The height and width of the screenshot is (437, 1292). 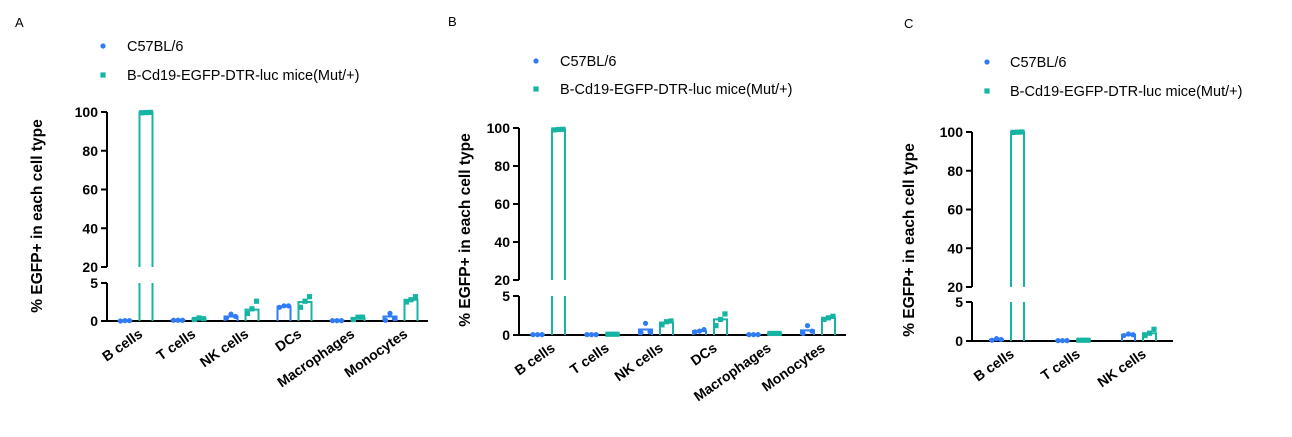 What do you see at coordinates (955, 248) in the screenshot?
I see `y-tick-label: 40` at bounding box center [955, 248].